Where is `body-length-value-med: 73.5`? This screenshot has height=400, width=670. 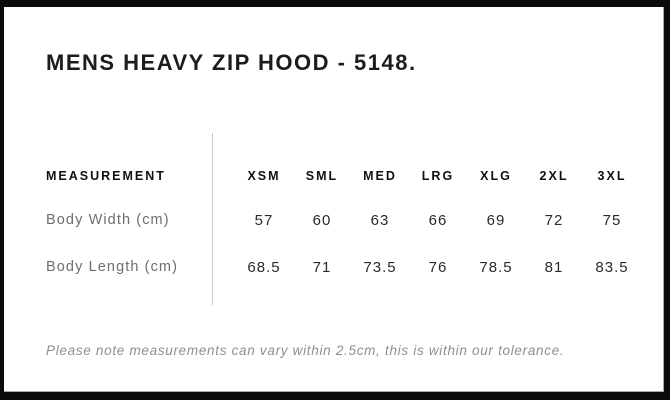 body-length-value-med: 73.5 is located at coordinates (380, 267).